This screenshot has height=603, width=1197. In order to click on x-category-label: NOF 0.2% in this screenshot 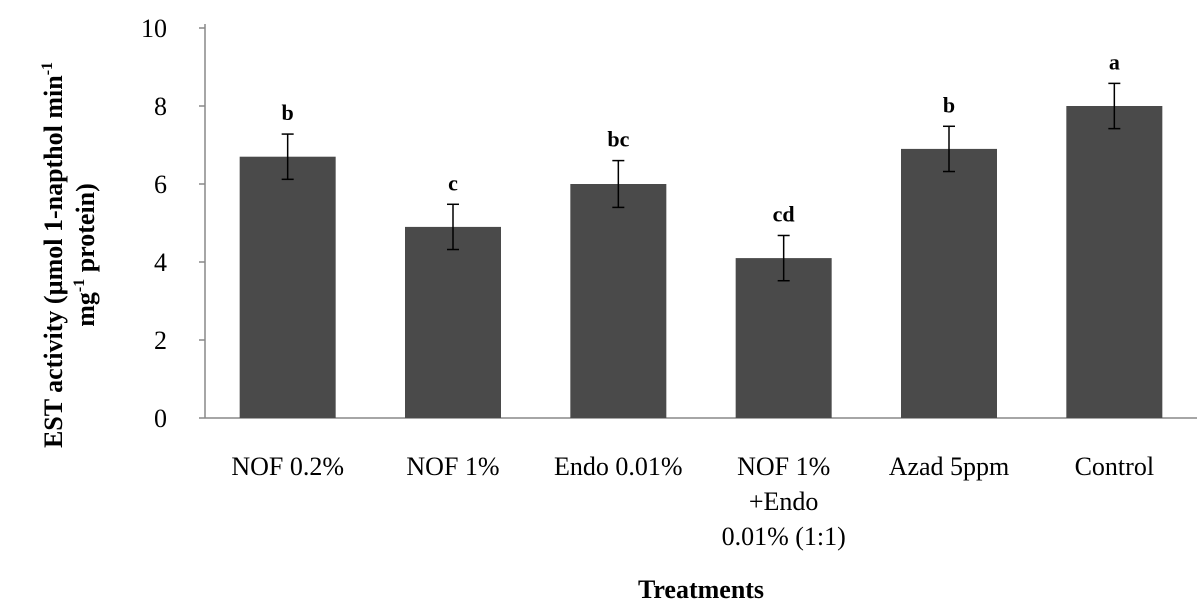, I will do `click(287, 466)`.